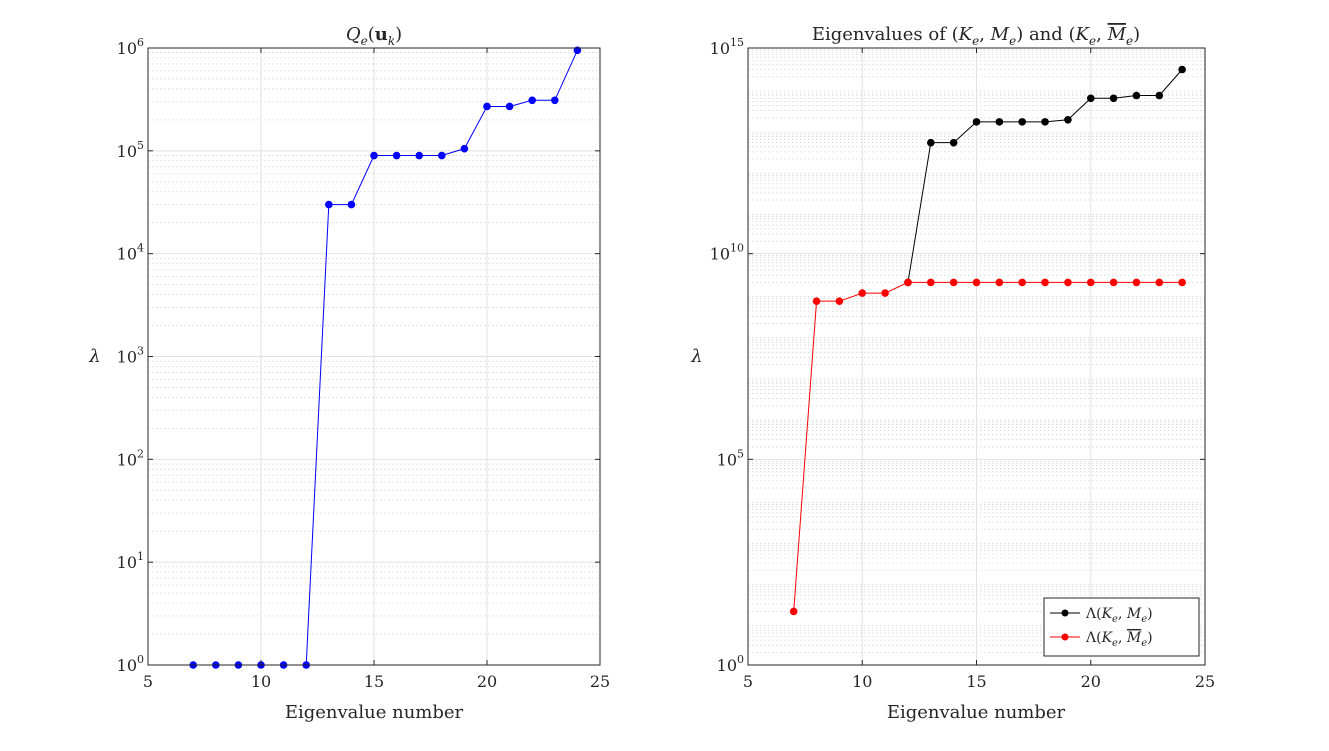 This screenshot has width=1329, height=751. I want to click on y-tick-label: 10¹, so click(130, 561).